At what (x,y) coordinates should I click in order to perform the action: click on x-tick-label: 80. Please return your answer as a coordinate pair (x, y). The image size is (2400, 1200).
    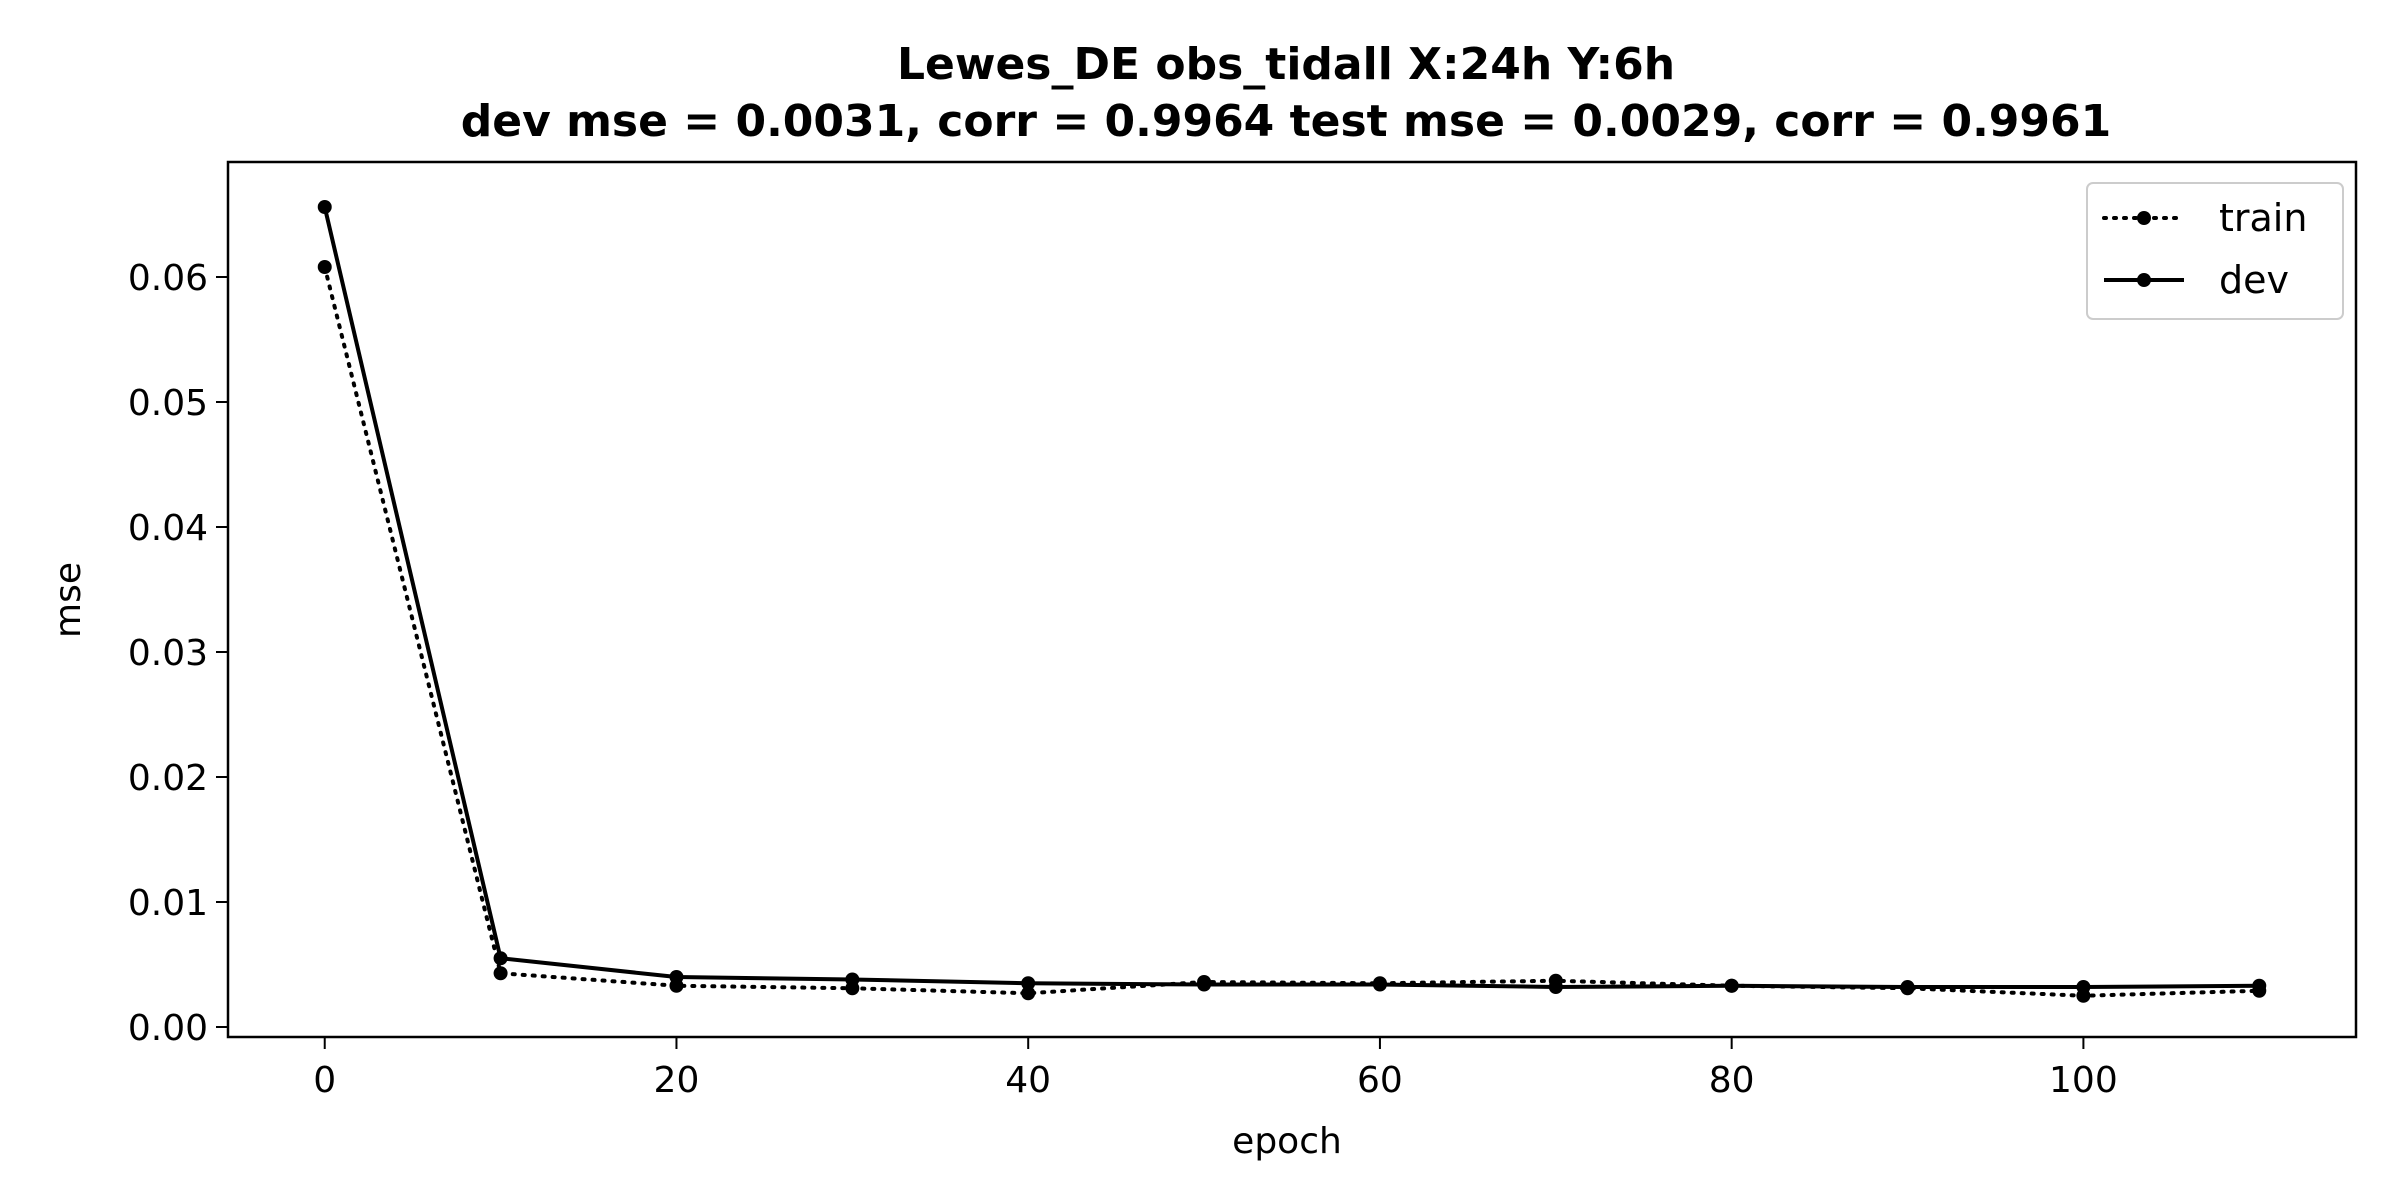
    Looking at the image, I should click on (1732, 1080).